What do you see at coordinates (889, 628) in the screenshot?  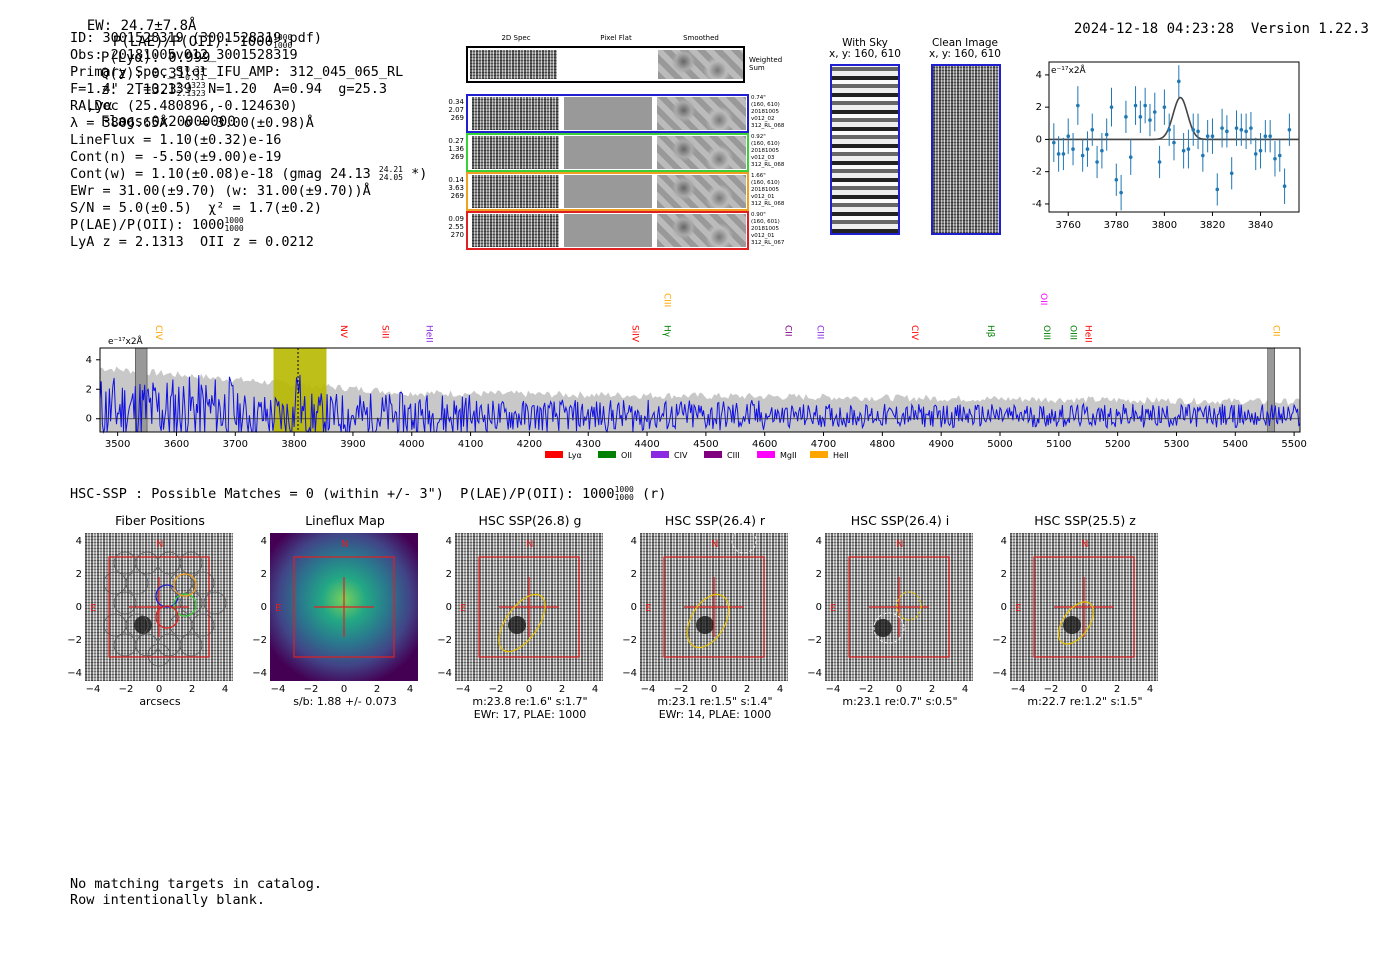 I see `catalog-circle` at bounding box center [889, 628].